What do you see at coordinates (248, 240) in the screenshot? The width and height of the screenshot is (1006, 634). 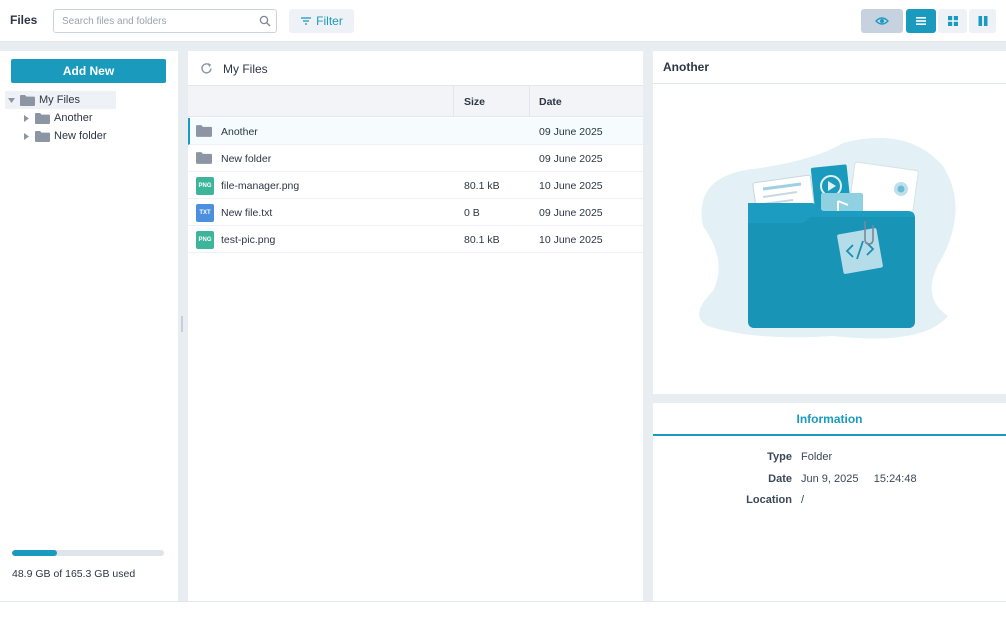 I see `file-name: test-pic.png` at bounding box center [248, 240].